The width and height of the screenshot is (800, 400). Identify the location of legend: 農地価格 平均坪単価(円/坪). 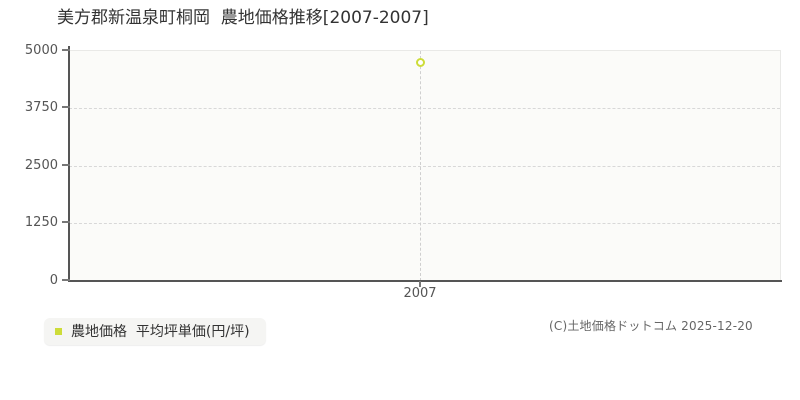
(155, 331).